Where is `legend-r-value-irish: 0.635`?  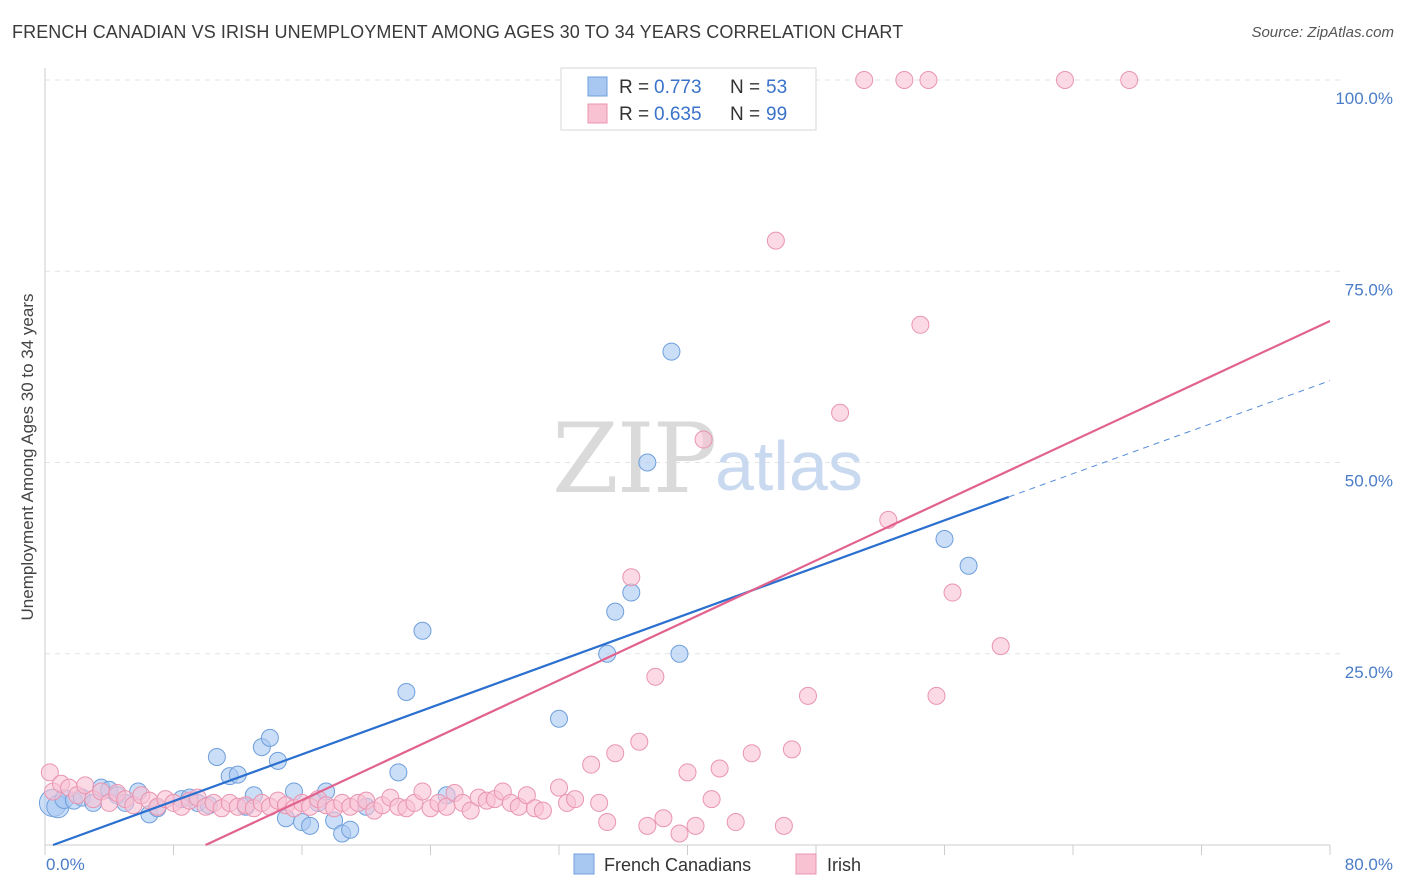 legend-r-value-irish: 0.635 is located at coordinates (678, 114).